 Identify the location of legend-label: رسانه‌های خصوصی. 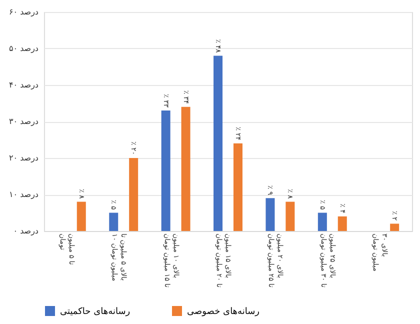
(223, 312).